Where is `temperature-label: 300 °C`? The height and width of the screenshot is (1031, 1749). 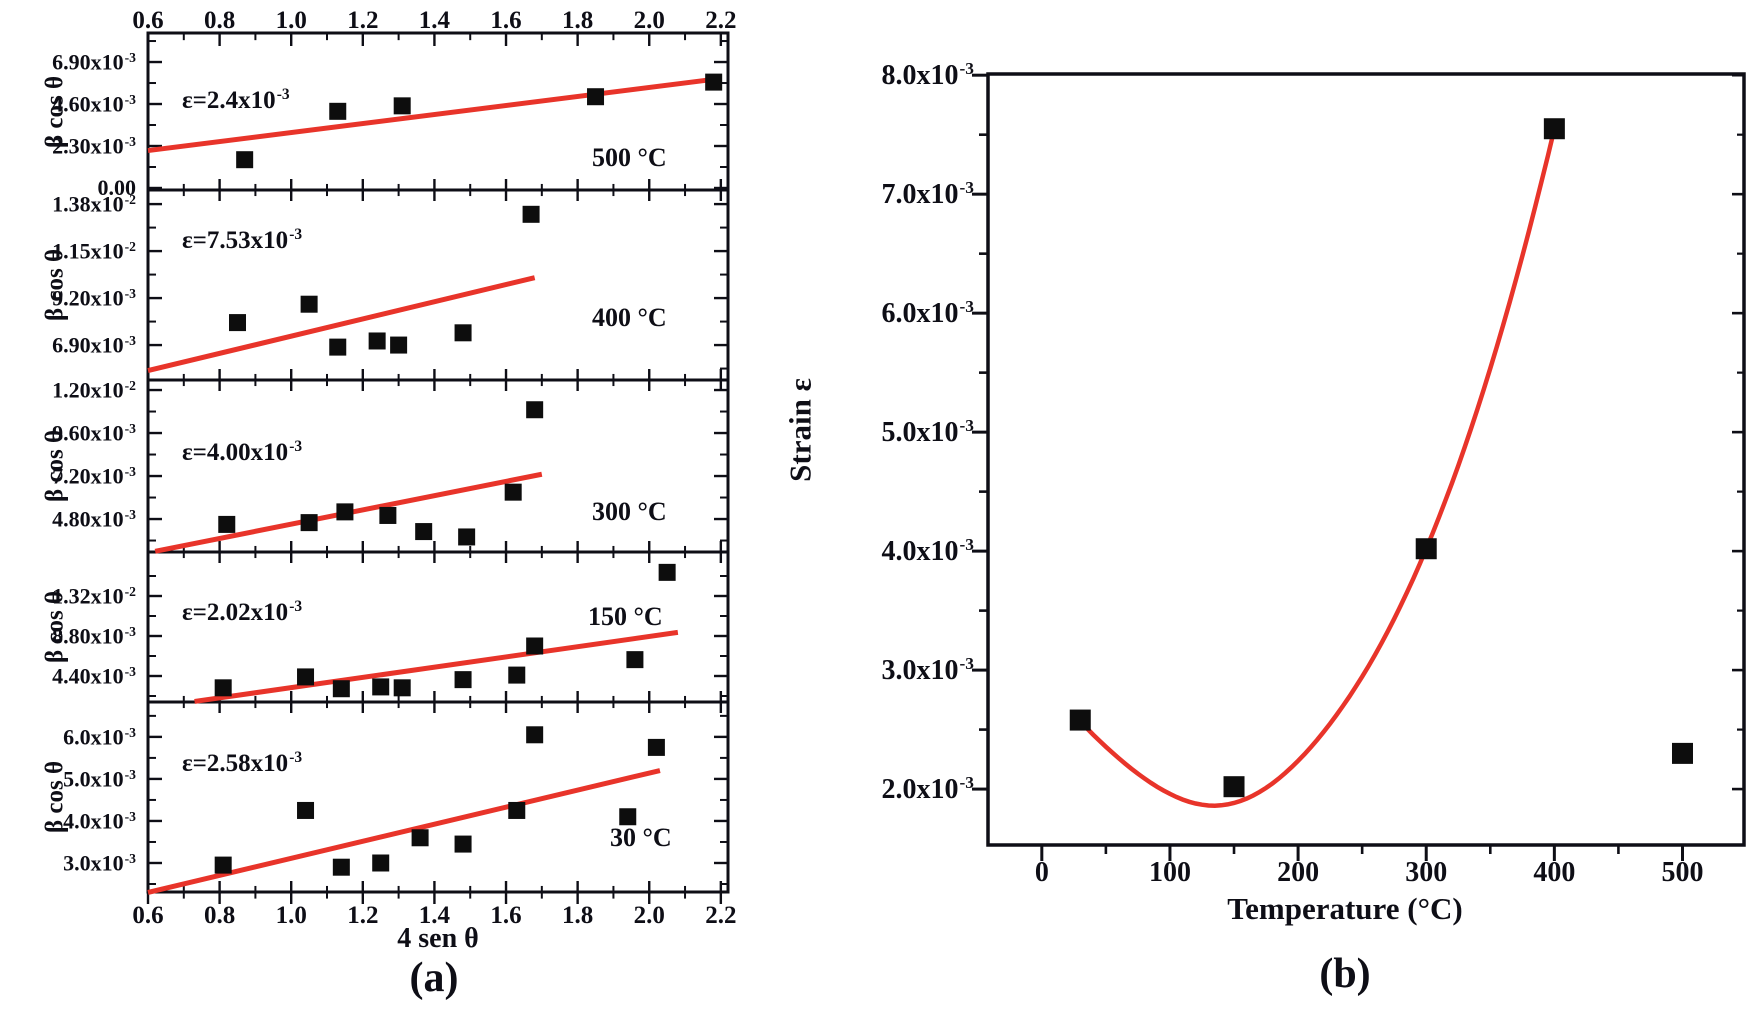 temperature-label: 300 °C is located at coordinates (629, 511).